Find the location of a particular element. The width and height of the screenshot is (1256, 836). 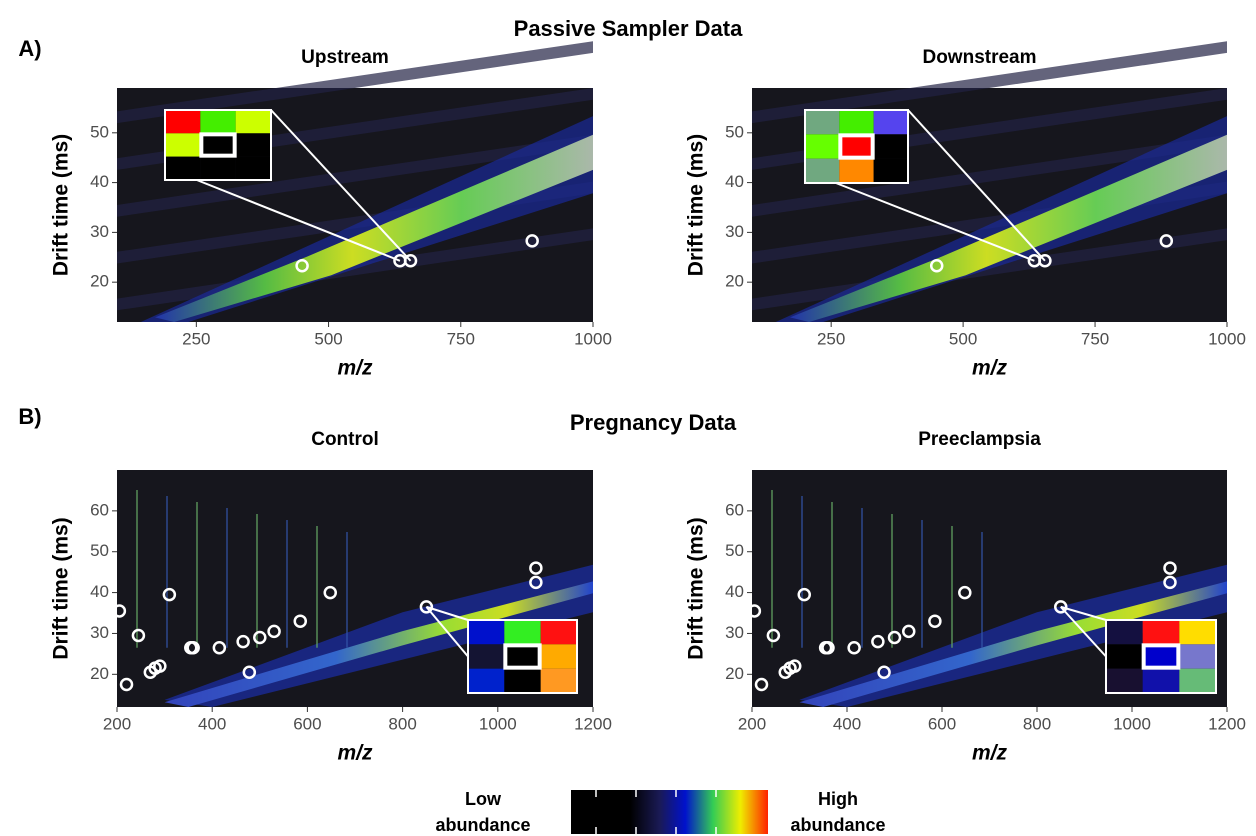

heatmap-streak is located at coordinates (989, 82).